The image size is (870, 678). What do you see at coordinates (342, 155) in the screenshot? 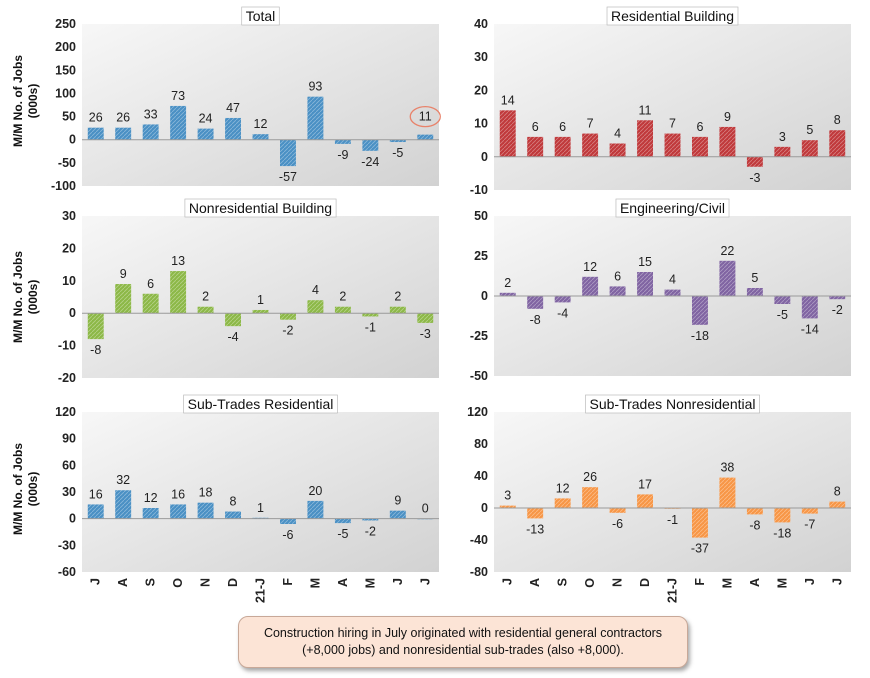
I see `data-label: -9` at bounding box center [342, 155].